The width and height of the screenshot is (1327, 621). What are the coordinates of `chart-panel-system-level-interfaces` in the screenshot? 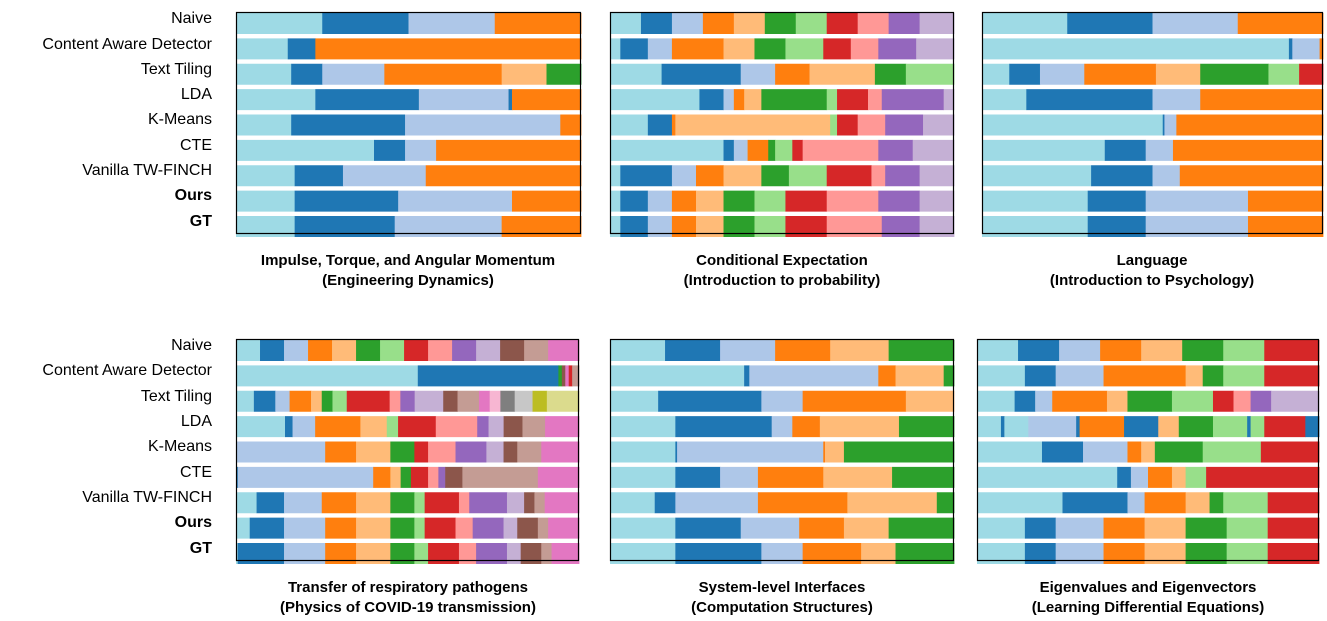 It's located at (782, 451).